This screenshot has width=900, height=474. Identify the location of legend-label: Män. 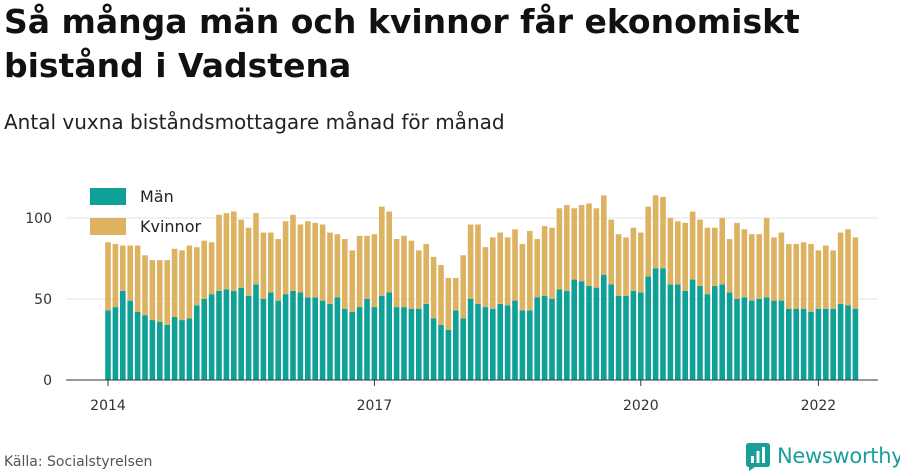
(157, 196).